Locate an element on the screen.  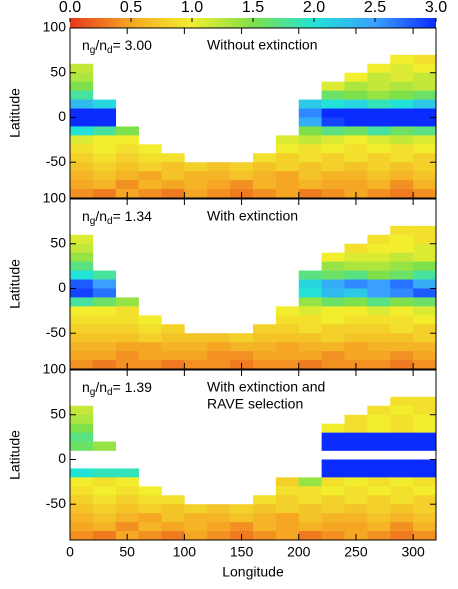
y-tick-label: 100 is located at coordinates (55, 198).